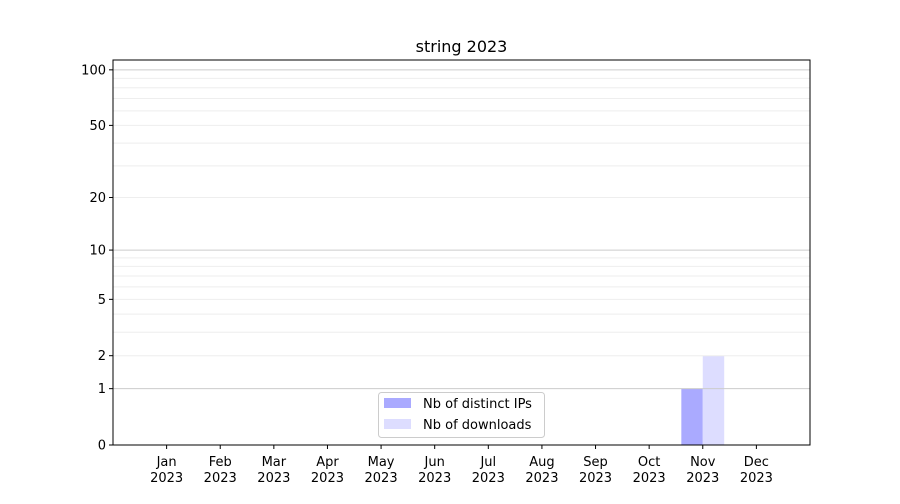 This screenshot has height=504, width=900. I want to click on x-tick-label: Feb 2023, so click(220, 470).